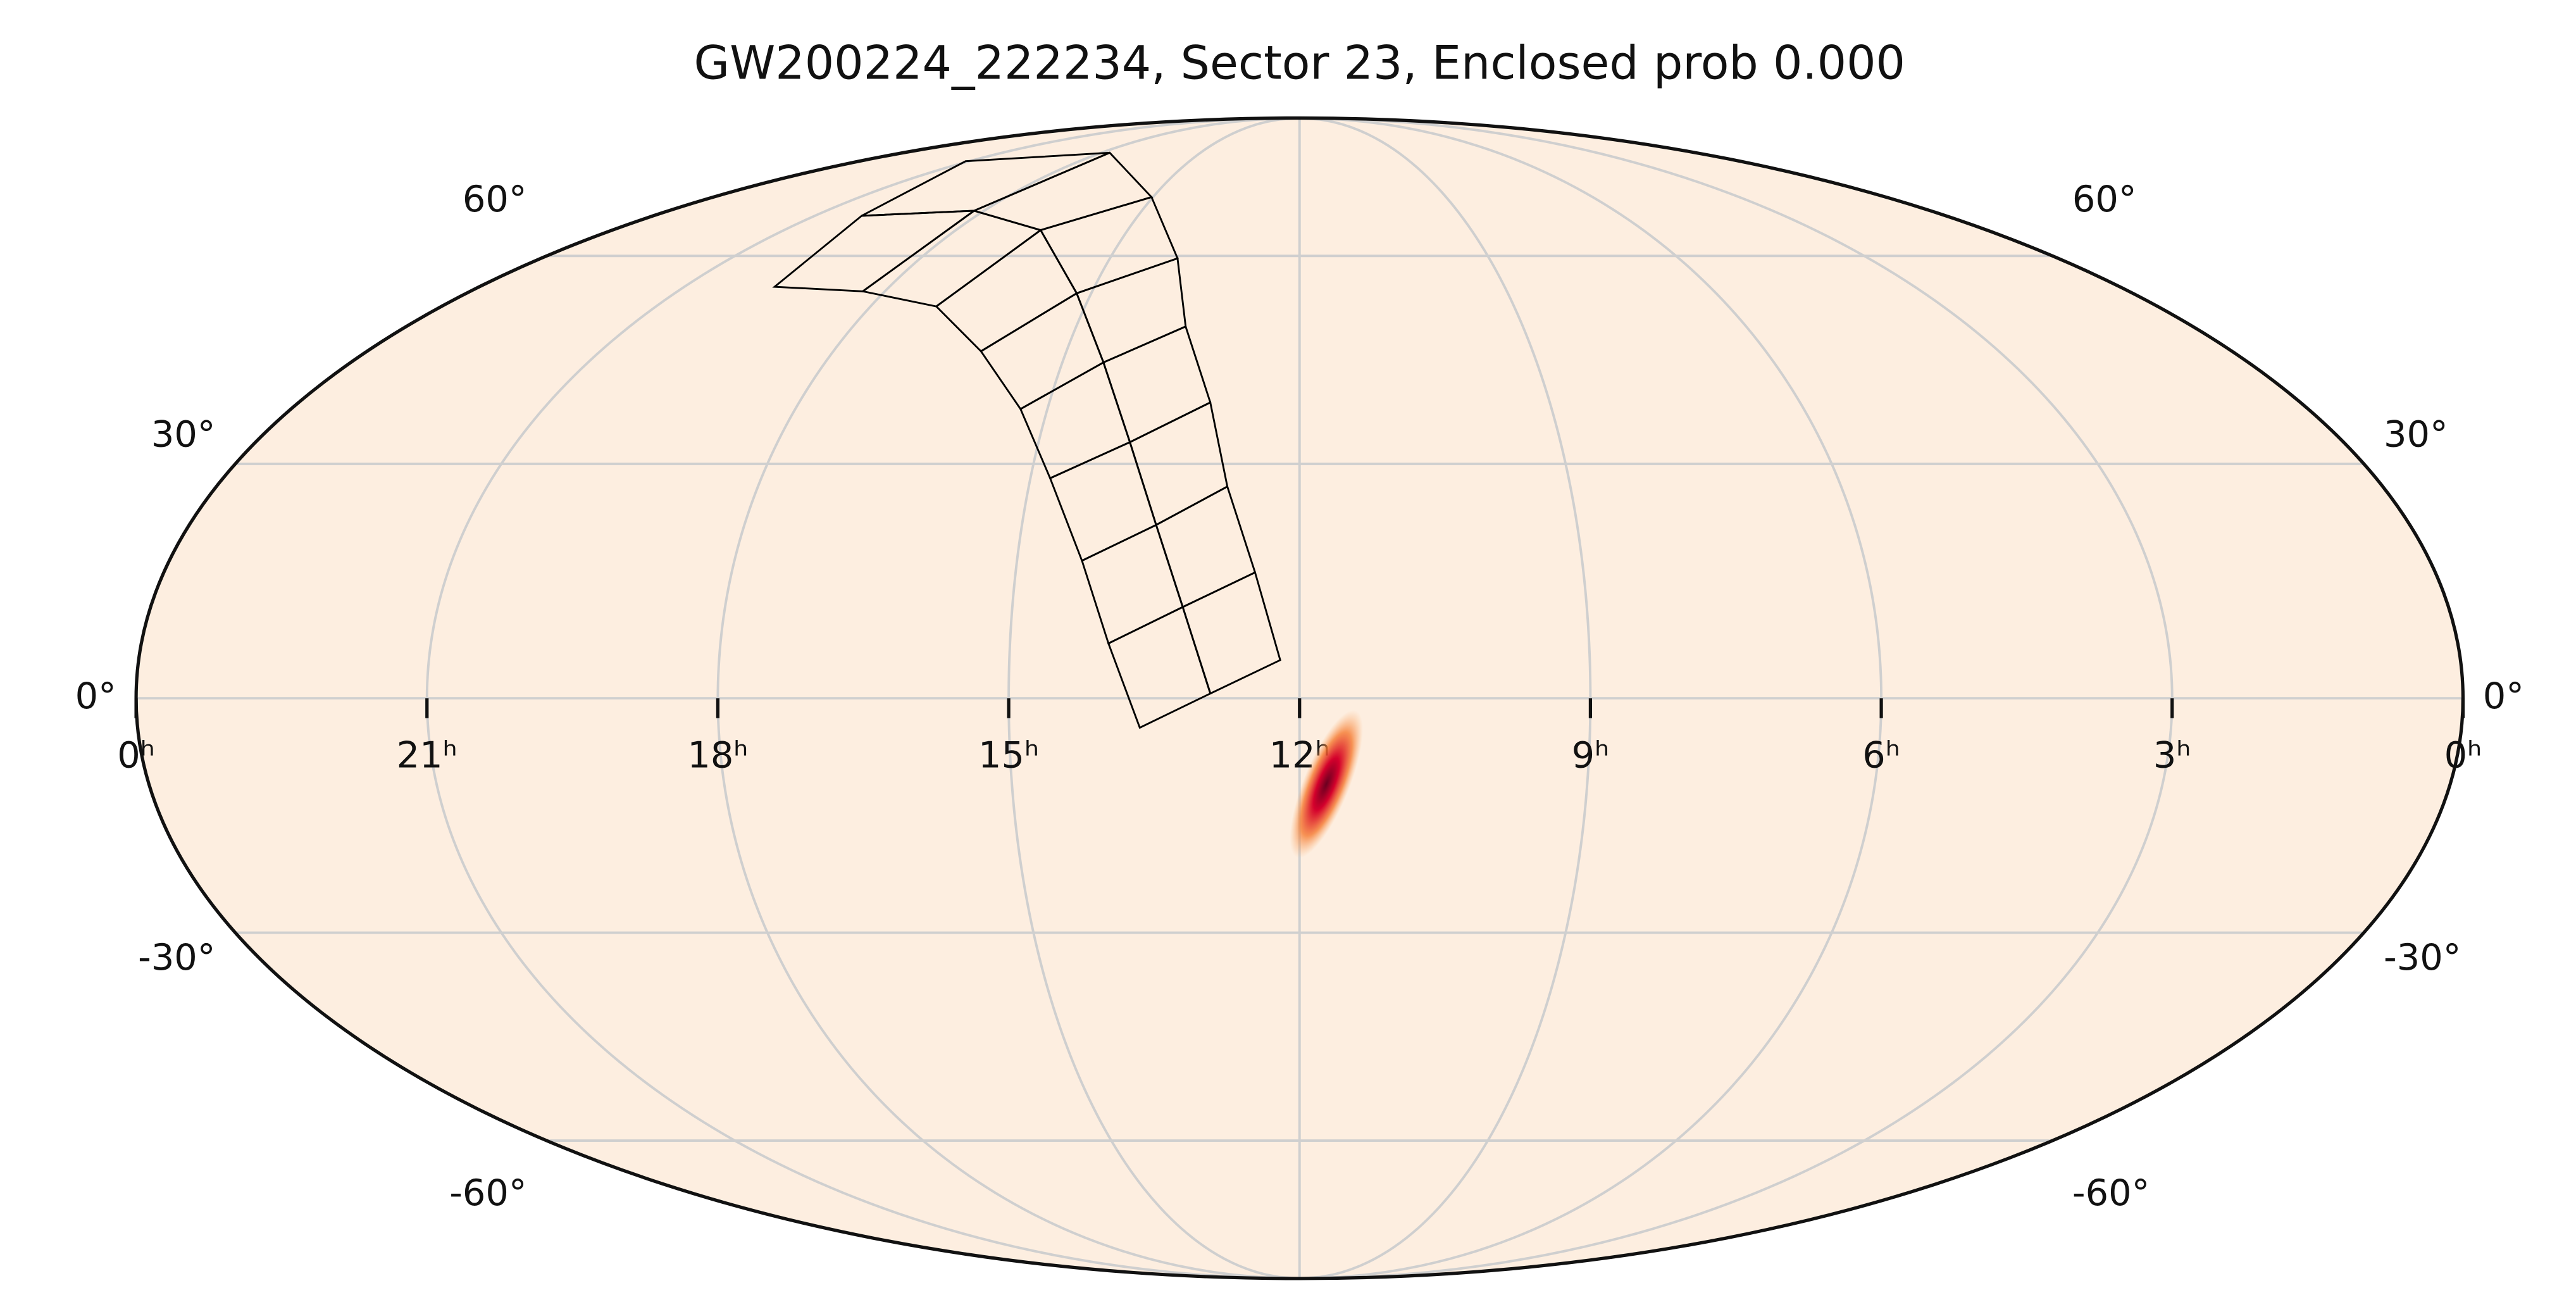 The width and height of the screenshot is (2576, 1314). What do you see at coordinates (1591, 755) in the screenshot?
I see `x-tick-label: 9ʰ` at bounding box center [1591, 755].